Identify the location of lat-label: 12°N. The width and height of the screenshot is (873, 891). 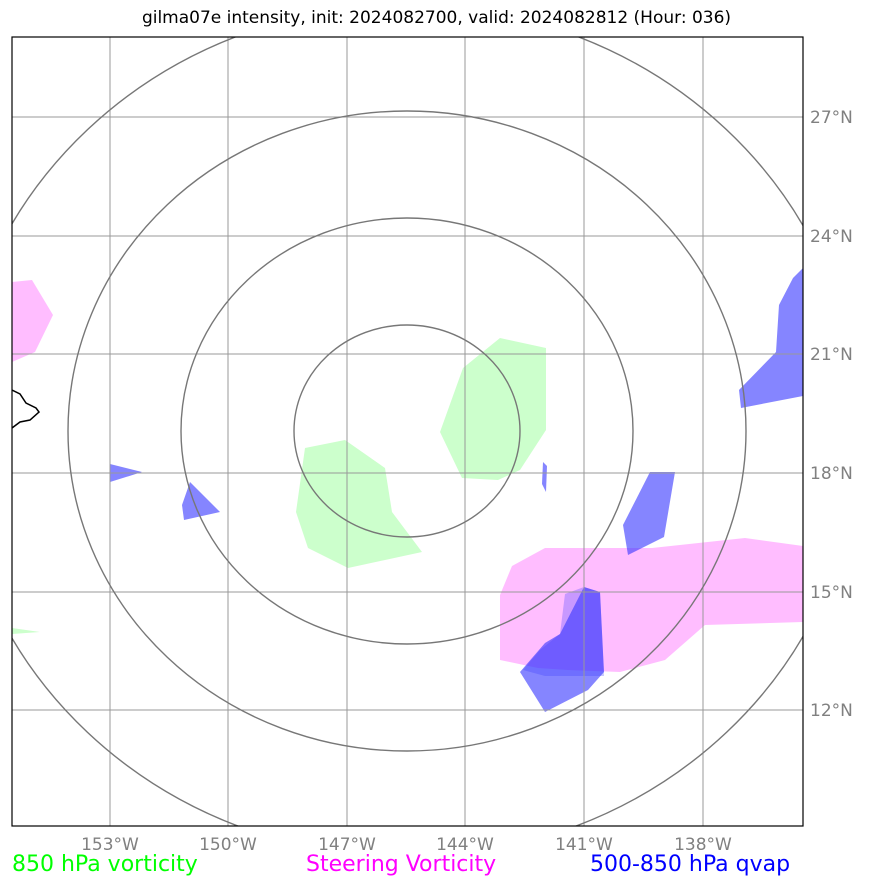
(831, 711).